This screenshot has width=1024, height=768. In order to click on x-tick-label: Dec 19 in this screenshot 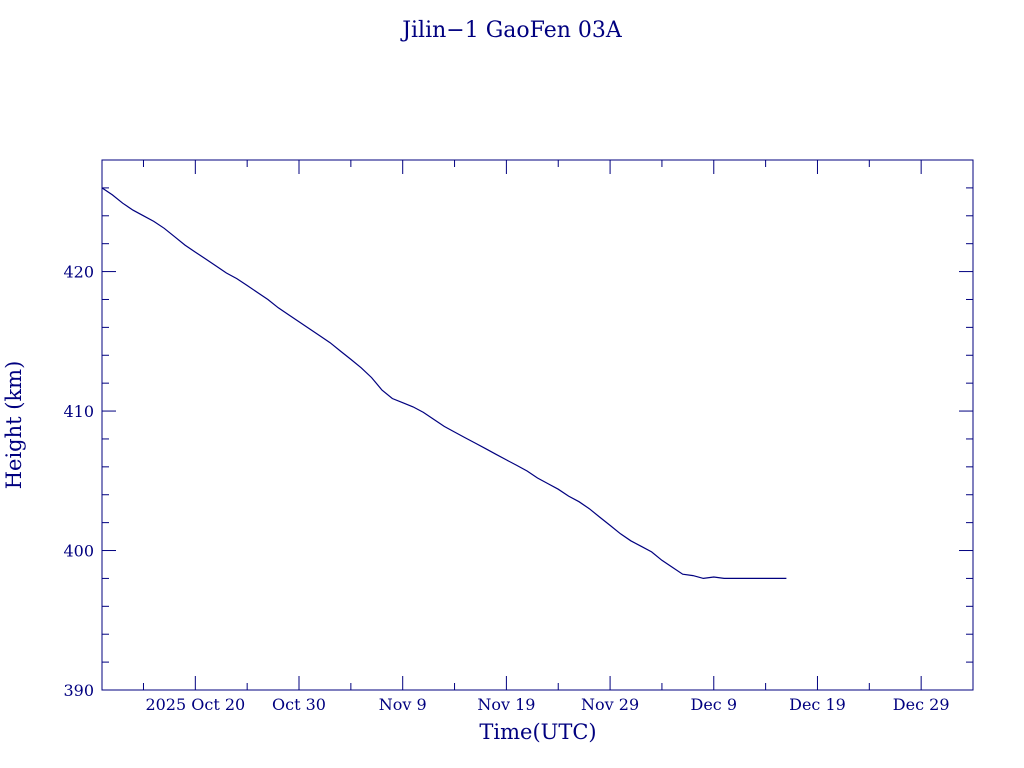, I will do `click(817, 704)`.